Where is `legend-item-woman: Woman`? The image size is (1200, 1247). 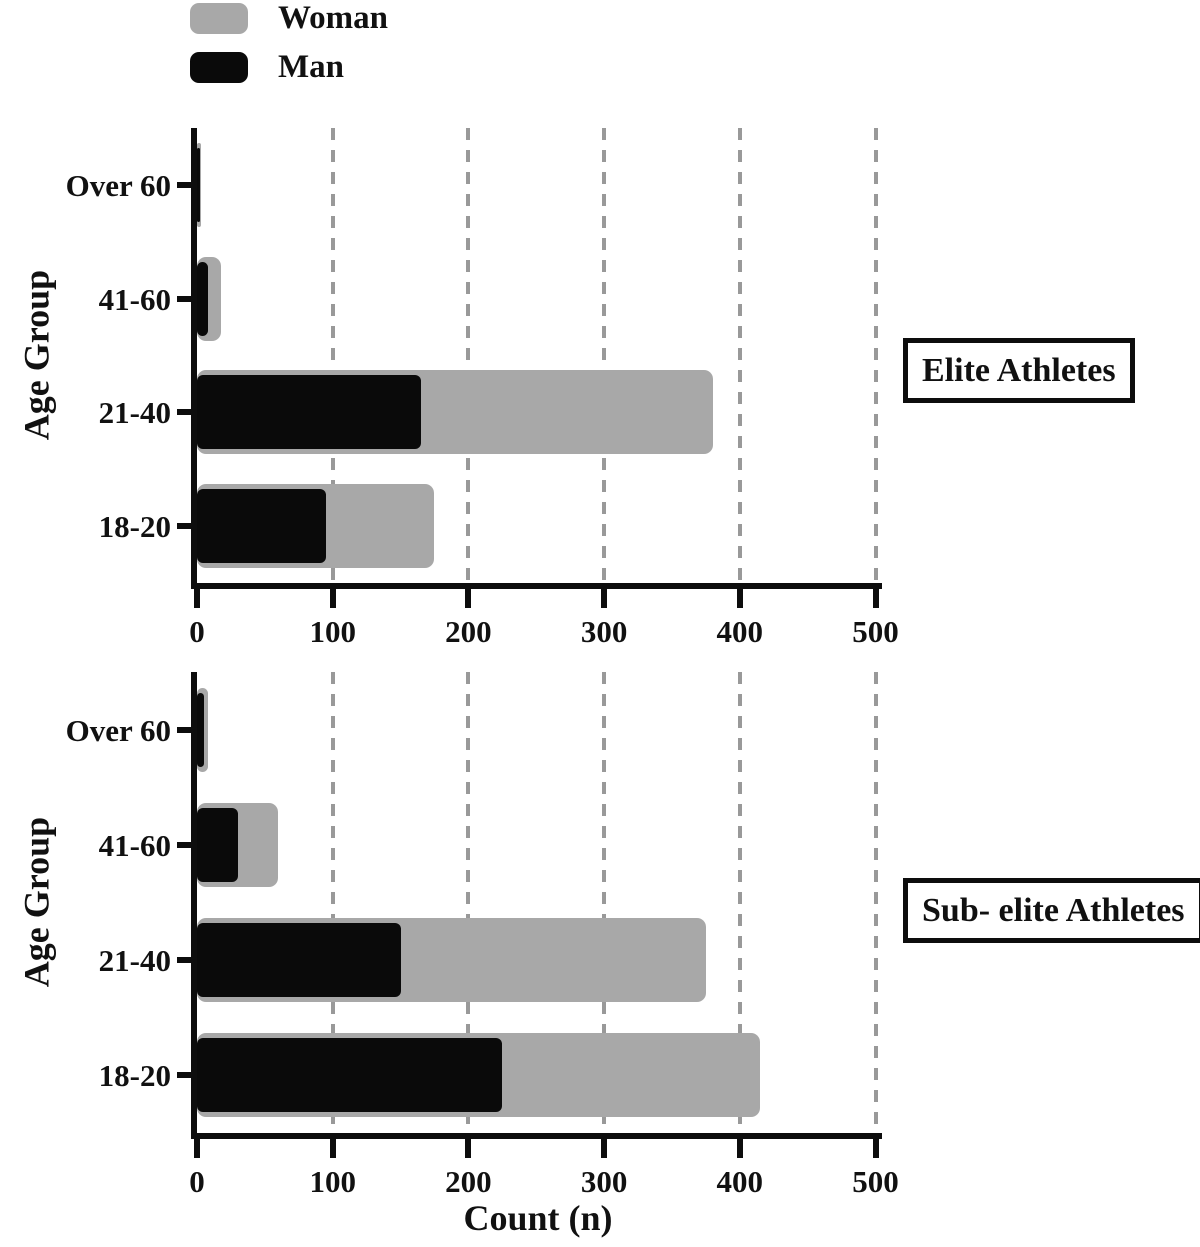 legend-item-woman: Woman is located at coordinates (289, 18).